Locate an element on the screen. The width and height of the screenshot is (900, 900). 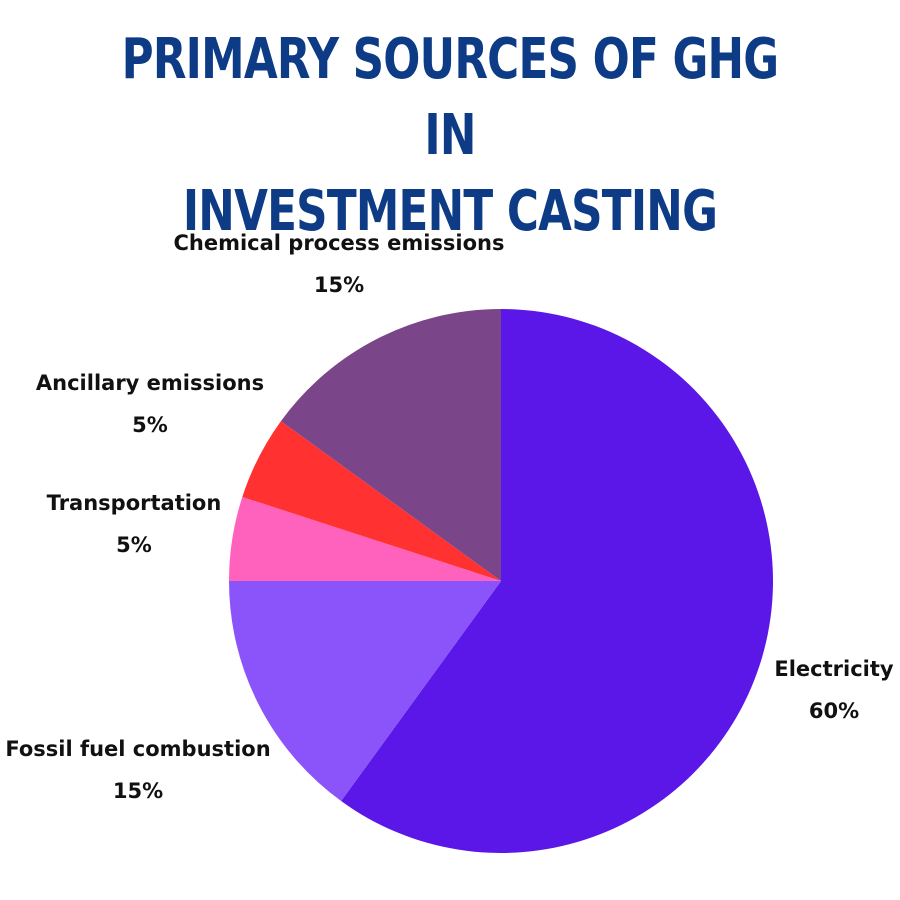
slice-value-label: 60% is located at coordinates (834, 711).